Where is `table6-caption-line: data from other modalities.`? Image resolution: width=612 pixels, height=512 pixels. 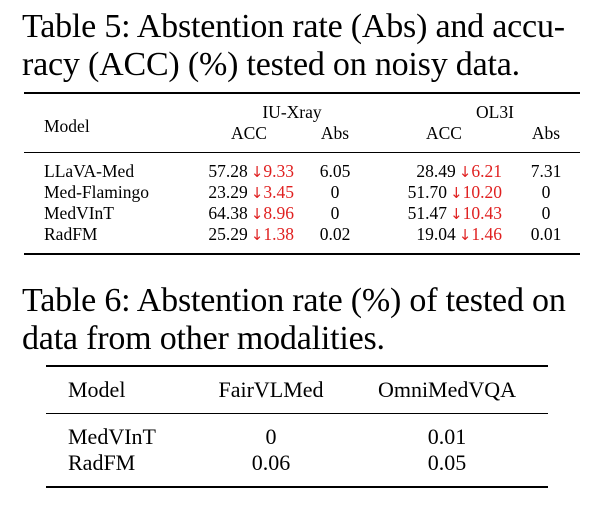
table6-caption-line: data from other modalities. is located at coordinates (203, 338).